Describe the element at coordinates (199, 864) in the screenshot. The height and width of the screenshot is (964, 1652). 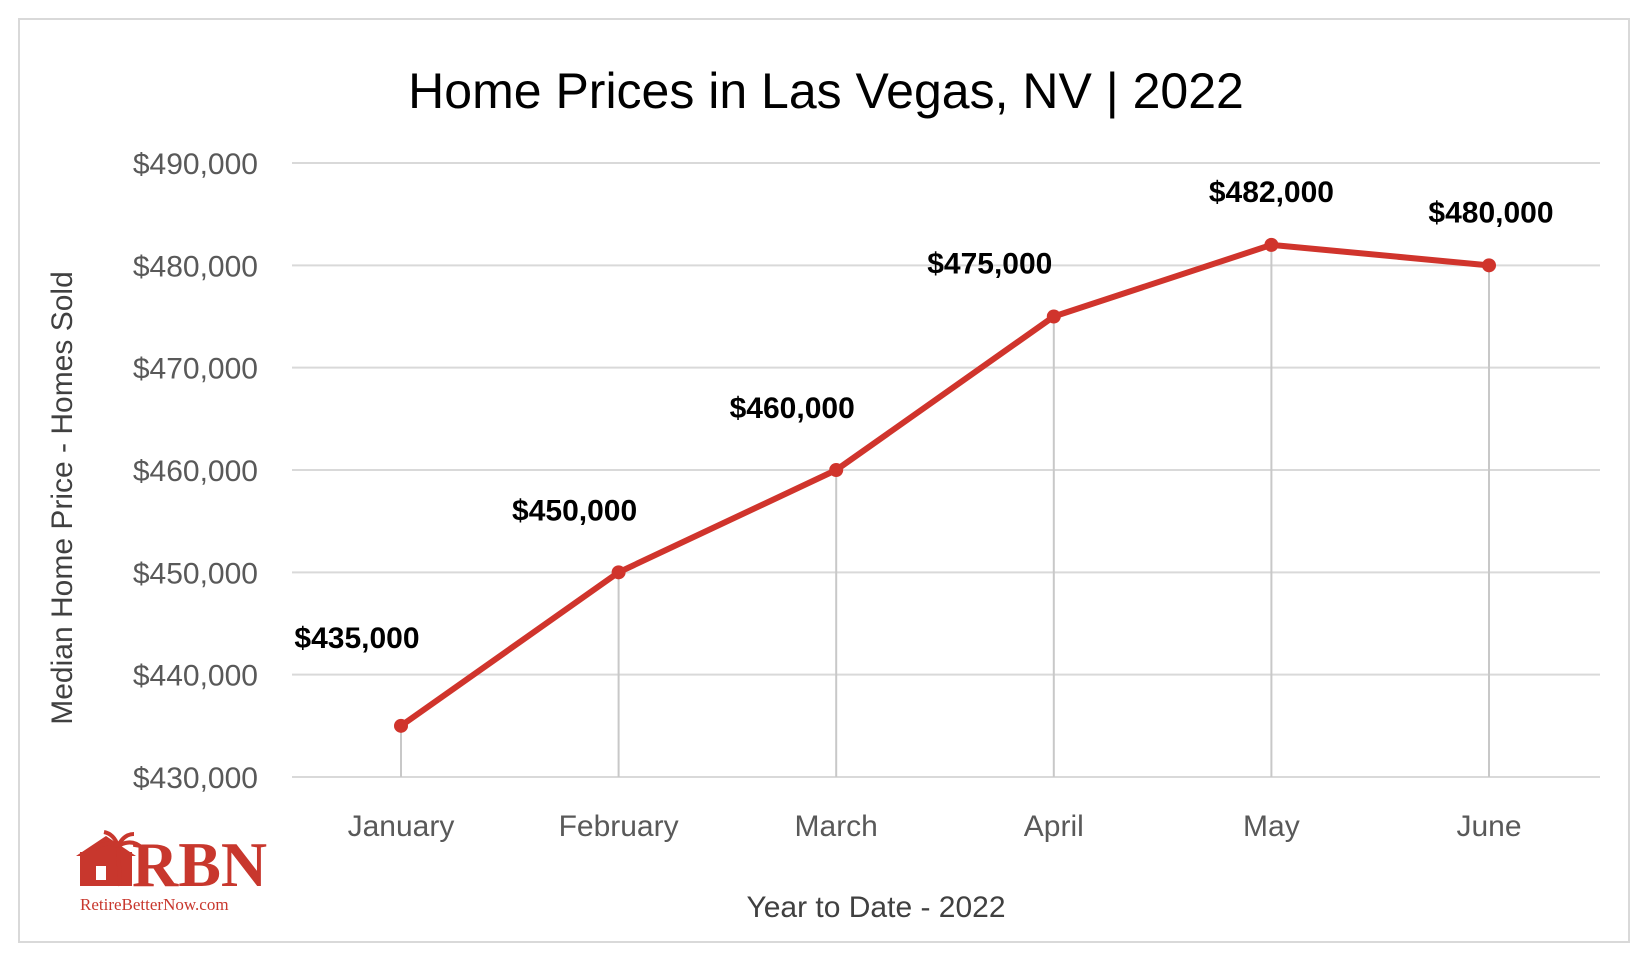
I see `logo-letters: RBN` at that location.